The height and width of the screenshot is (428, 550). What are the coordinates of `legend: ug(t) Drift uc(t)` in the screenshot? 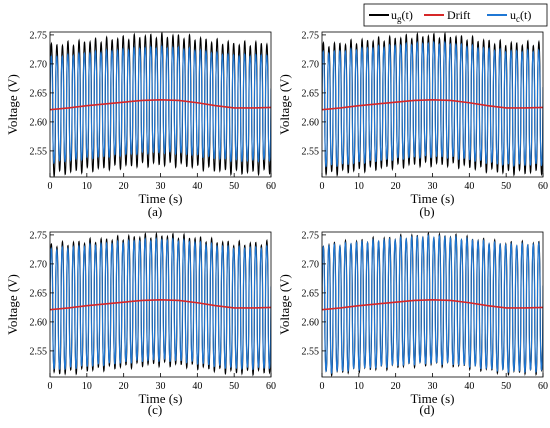 It's located at (455, 15).